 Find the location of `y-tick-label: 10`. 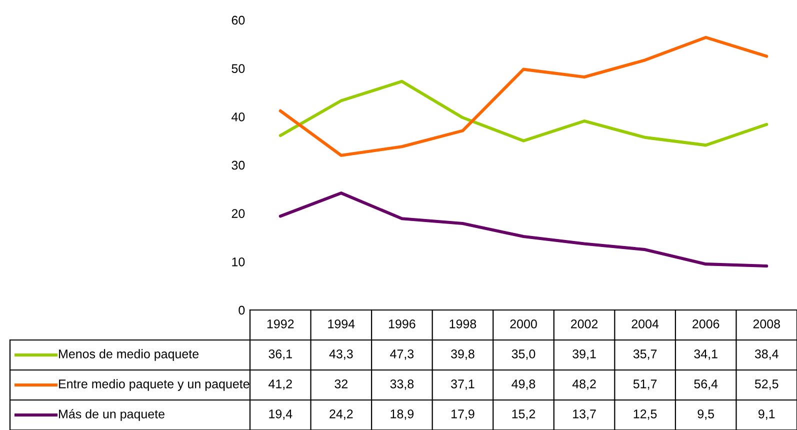

y-tick-label: 10 is located at coordinates (238, 261).